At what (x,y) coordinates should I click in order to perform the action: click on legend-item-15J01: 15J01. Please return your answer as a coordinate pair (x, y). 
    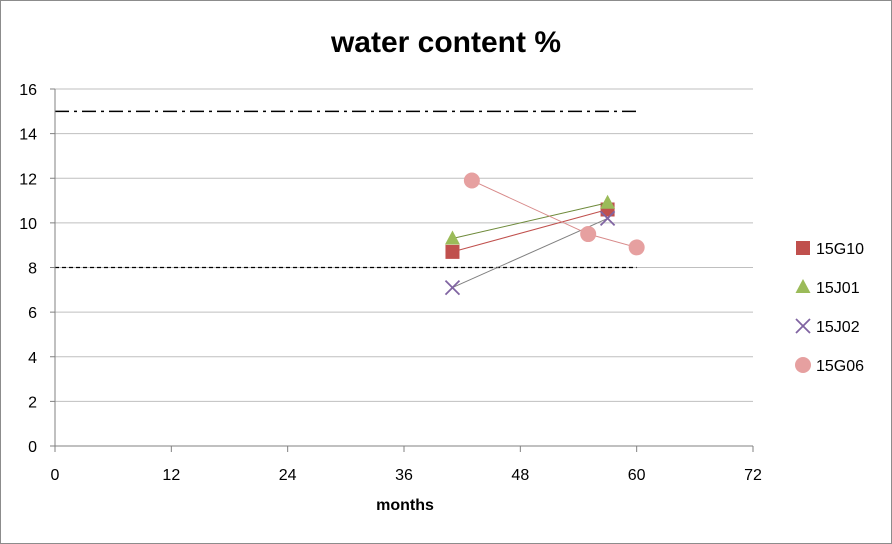
    Looking at the image, I should click on (827, 288).